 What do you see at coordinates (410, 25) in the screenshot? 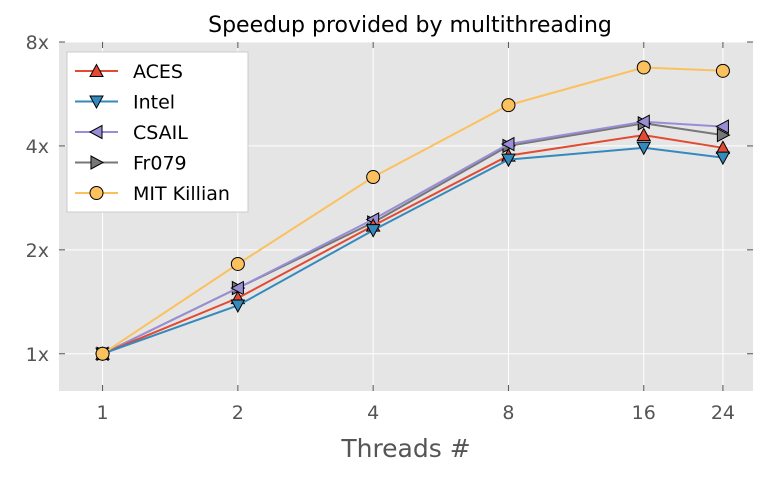
I see `chart-title: Speedup provided by multithreading` at bounding box center [410, 25].